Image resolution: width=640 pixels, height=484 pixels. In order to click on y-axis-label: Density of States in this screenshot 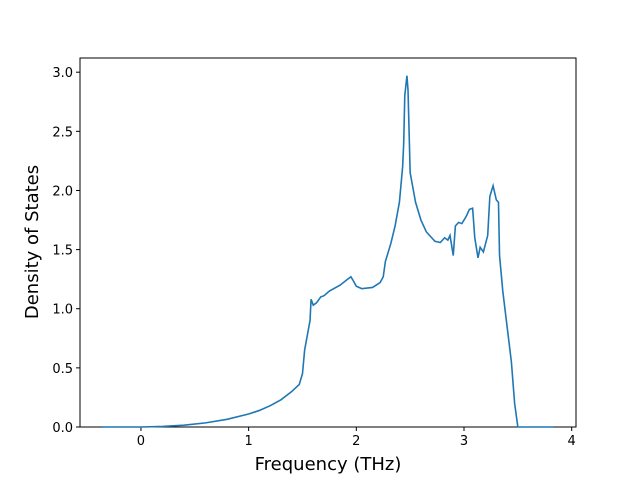, I will do `click(32, 242)`.